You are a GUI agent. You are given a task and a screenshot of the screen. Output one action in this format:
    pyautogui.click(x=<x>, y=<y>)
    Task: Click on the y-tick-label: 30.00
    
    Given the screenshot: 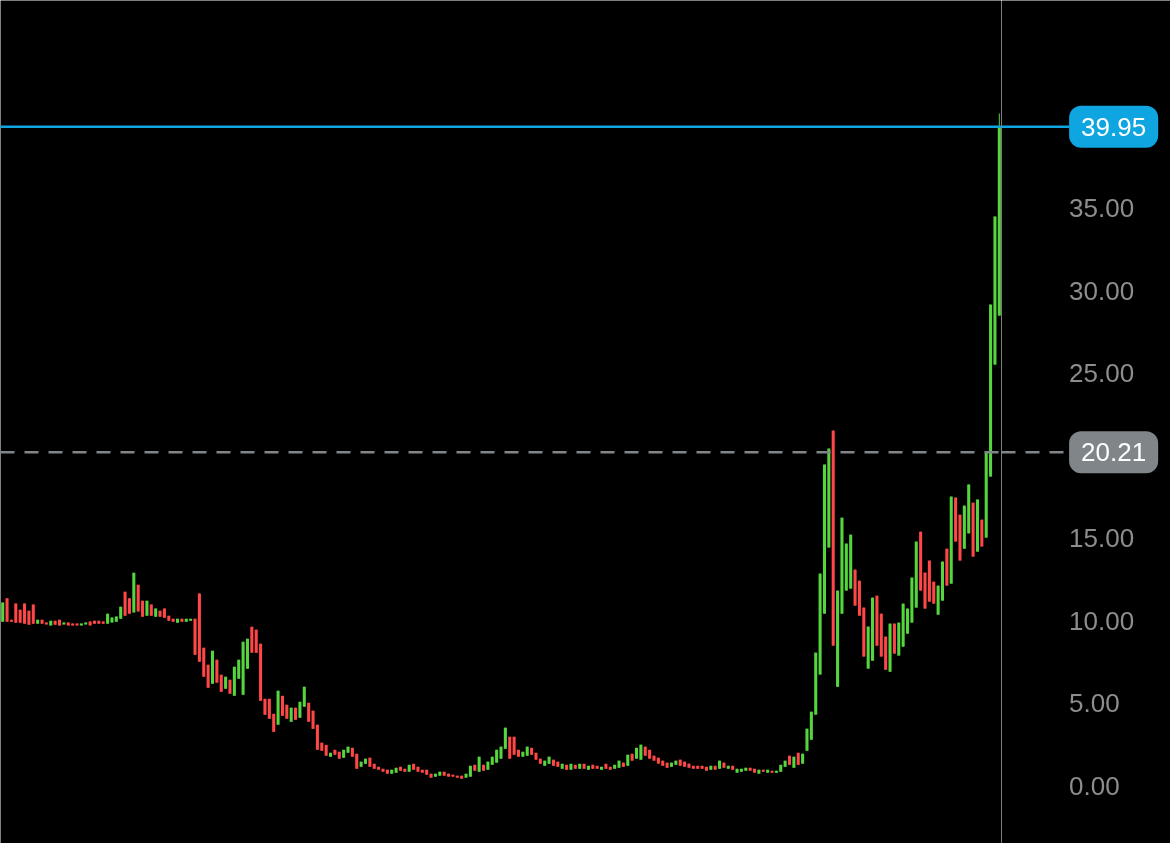 What is the action you would take?
    pyautogui.click(x=1102, y=290)
    